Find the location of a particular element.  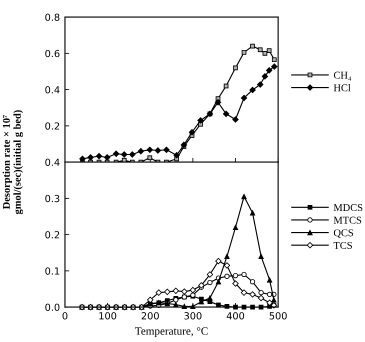

y-tick-label: 0.0 is located at coordinates (52, 307).